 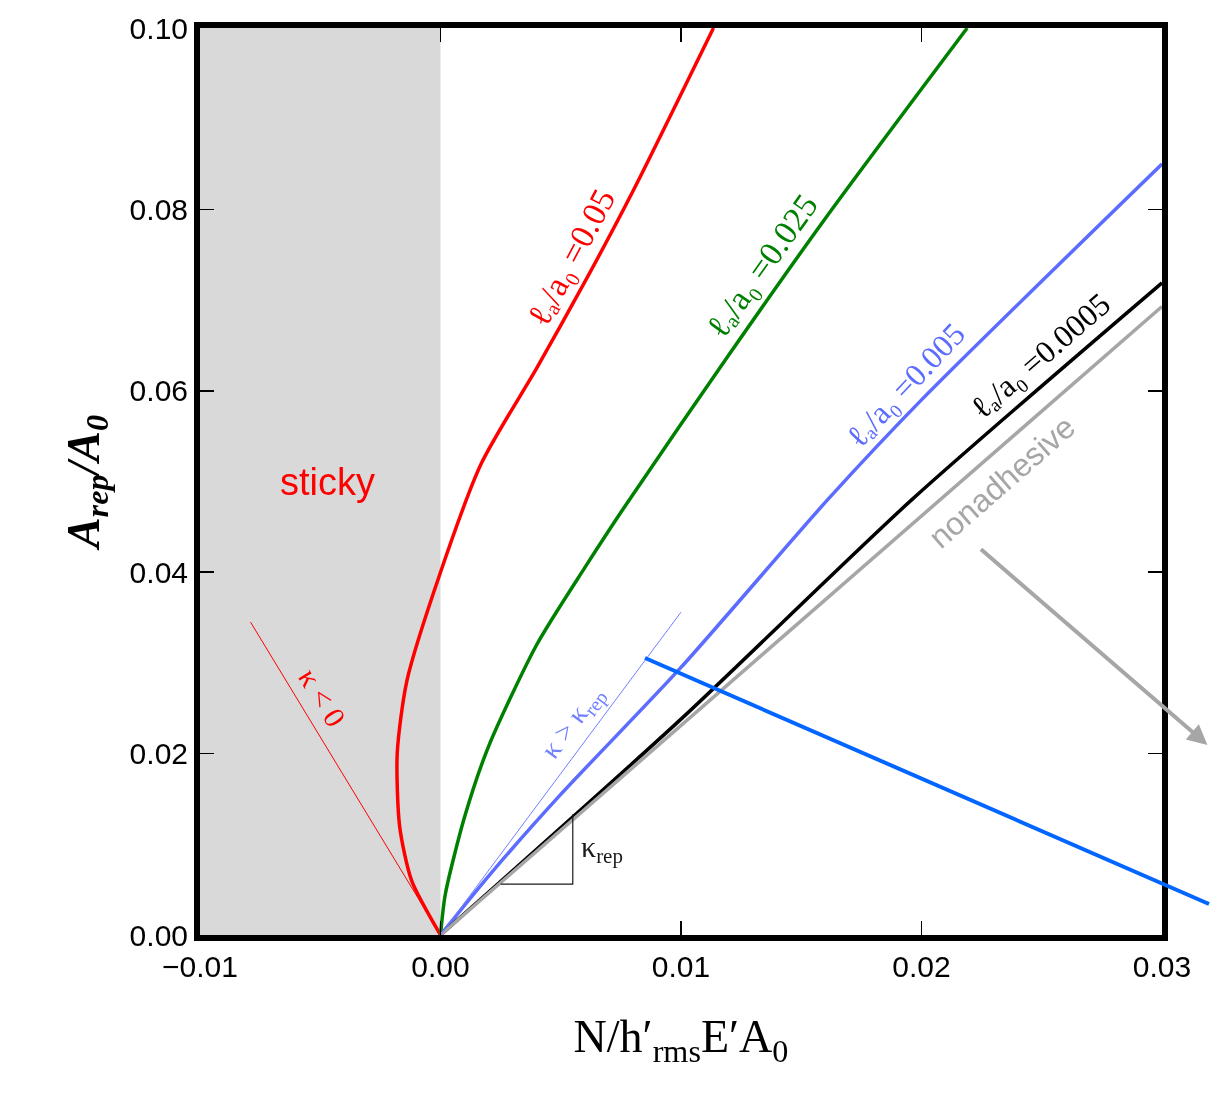 I want to click on x-tick-label: 0.00, so click(x=440, y=966).